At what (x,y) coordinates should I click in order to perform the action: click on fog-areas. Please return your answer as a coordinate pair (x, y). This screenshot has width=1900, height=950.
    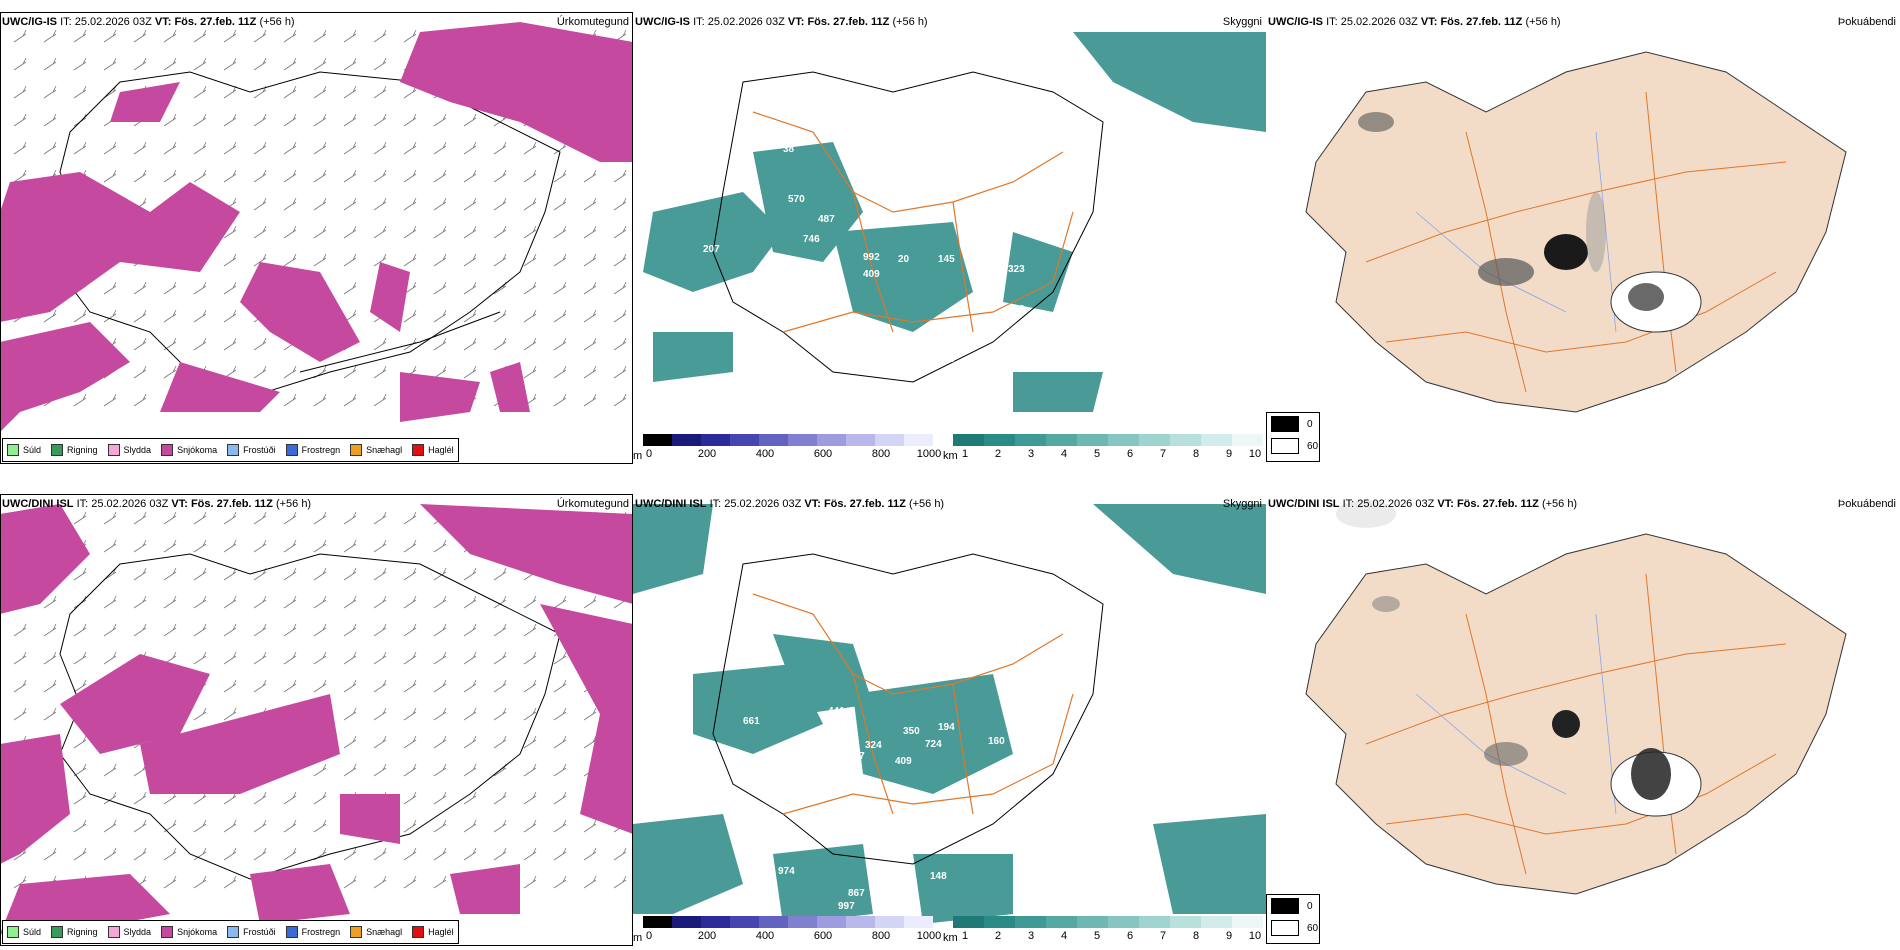
    Looking at the image, I should click on (1530, 222).